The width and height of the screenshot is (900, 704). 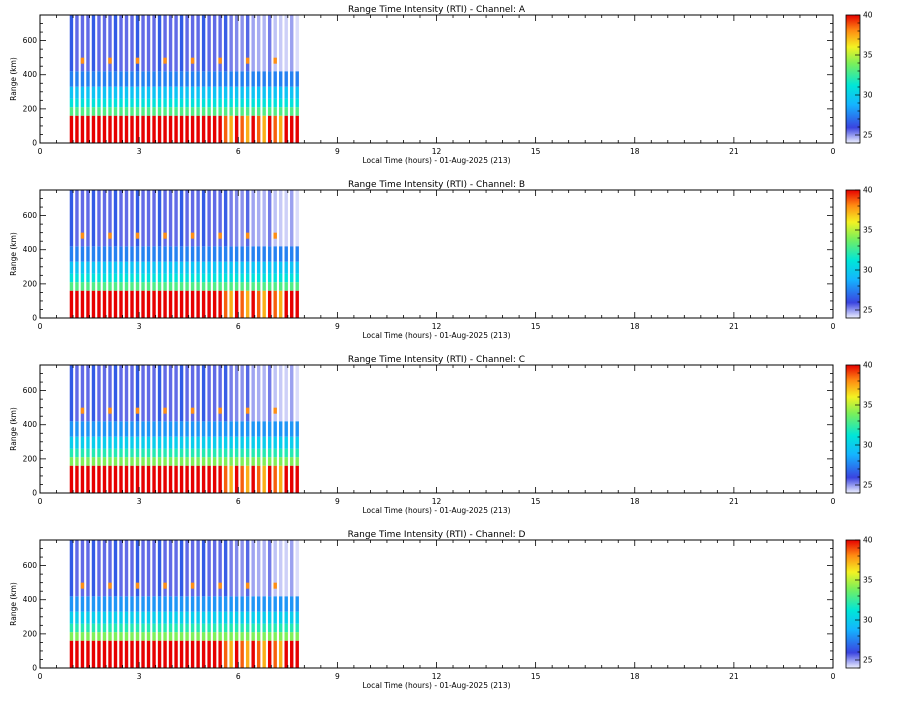 I want to click on x-tick-label: 6, so click(x=238, y=676).